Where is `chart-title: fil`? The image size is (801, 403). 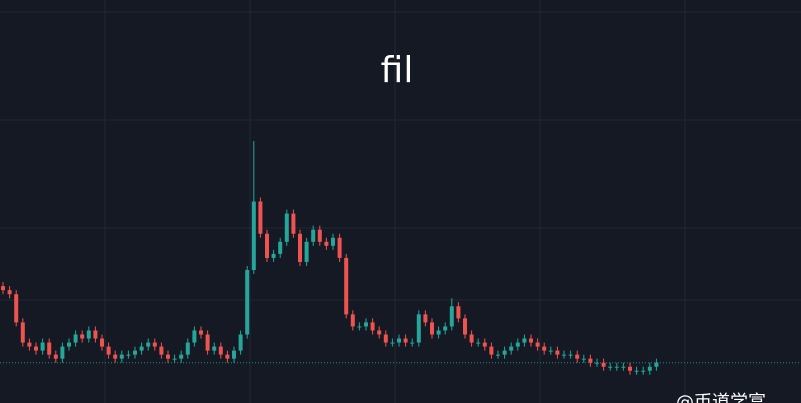 chart-title: fil is located at coordinates (397, 70).